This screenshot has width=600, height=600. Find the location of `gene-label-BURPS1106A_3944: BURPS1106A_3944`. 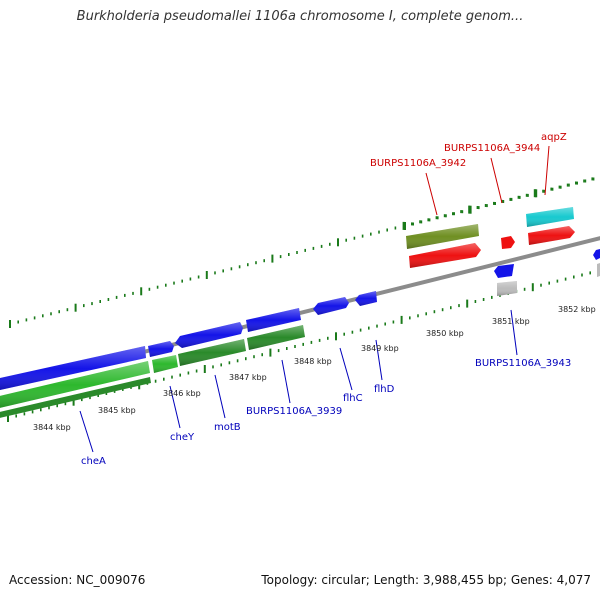

gene-label-BURPS1106A_3944: BURPS1106A_3944 is located at coordinates (492, 148).